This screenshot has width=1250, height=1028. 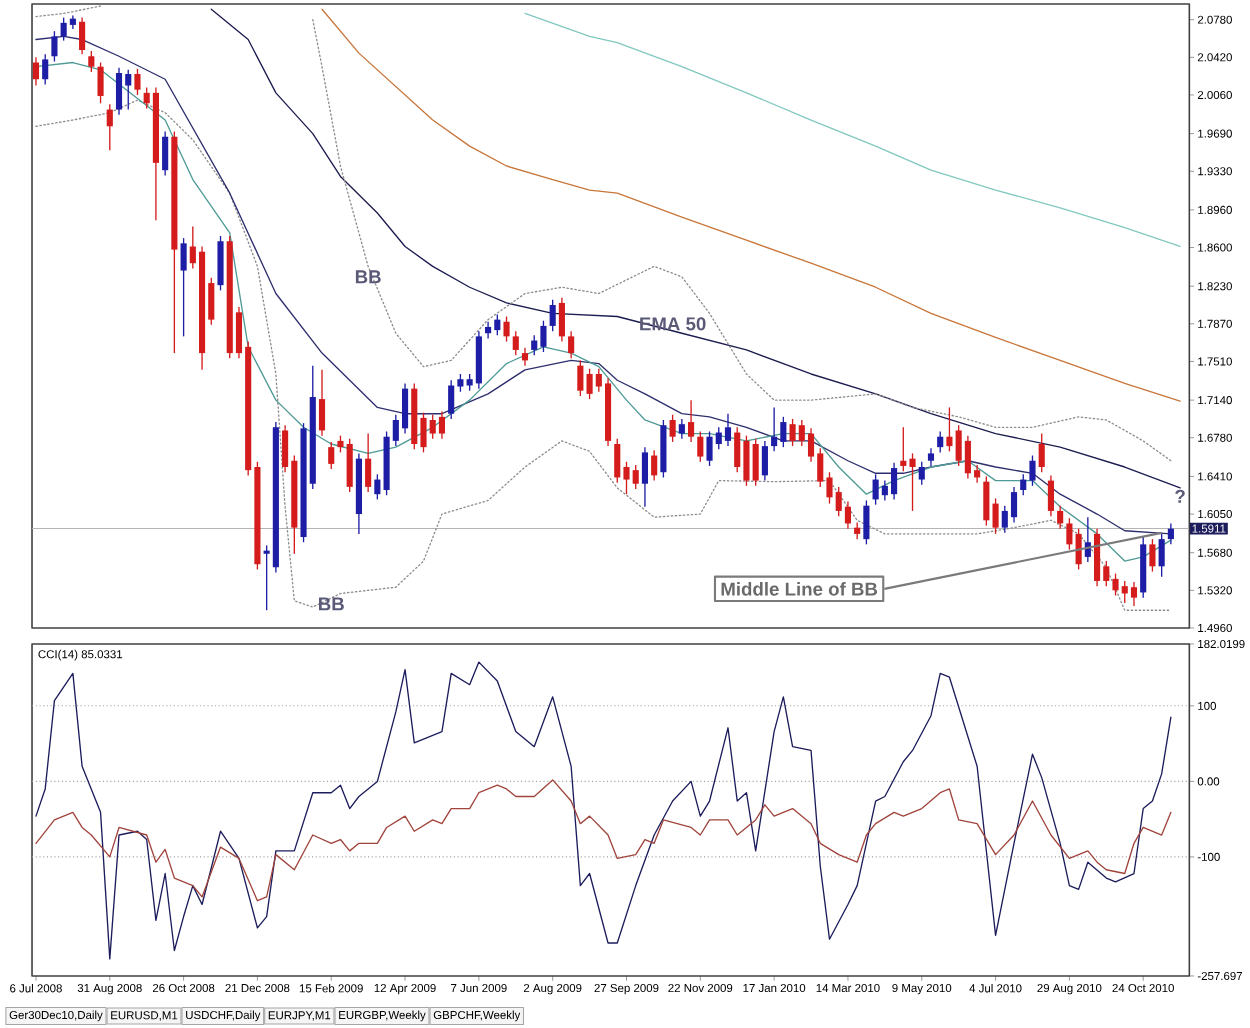 I want to click on annotation: ?, so click(x=1180, y=496).